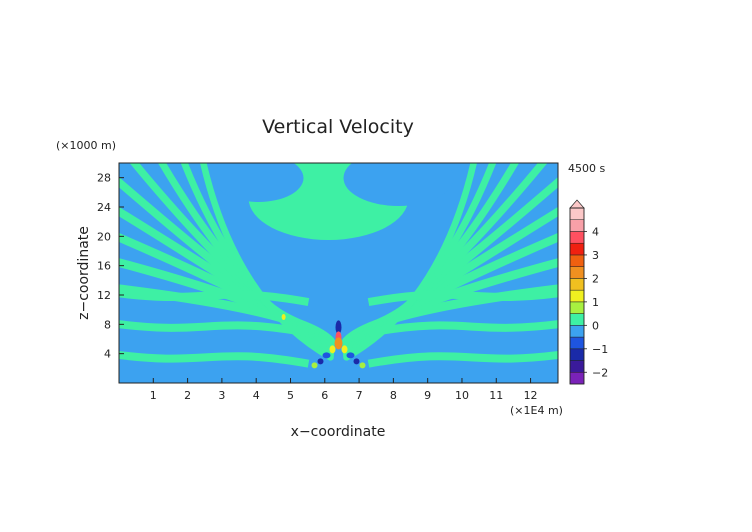  What do you see at coordinates (595, 302) in the screenshot?
I see `colorbar-label: 1` at bounding box center [595, 302].